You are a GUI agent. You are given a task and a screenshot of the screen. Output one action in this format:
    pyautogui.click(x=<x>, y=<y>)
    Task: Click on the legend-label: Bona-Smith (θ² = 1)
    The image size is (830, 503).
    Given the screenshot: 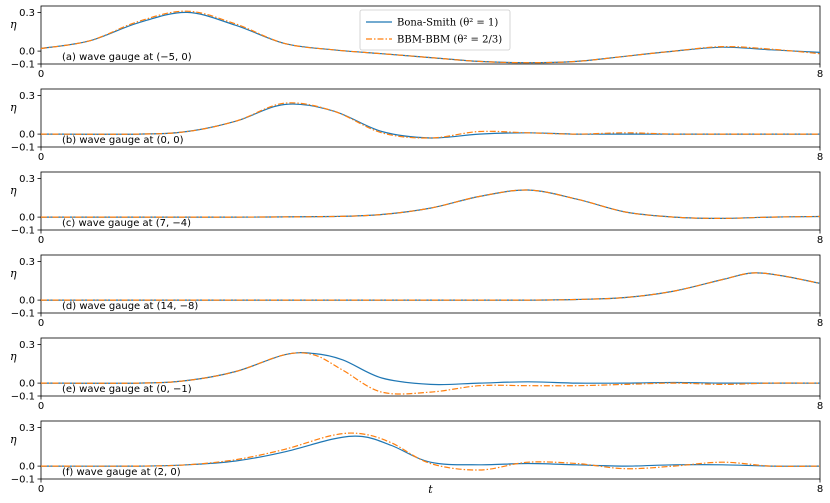 What is the action you would take?
    pyautogui.click(x=447, y=23)
    